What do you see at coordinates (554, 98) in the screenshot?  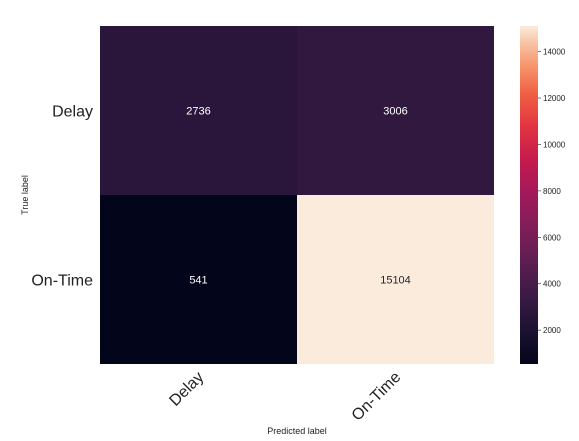 I see `colorbar-tick-label: 12000` at bounding box center [554, 98].